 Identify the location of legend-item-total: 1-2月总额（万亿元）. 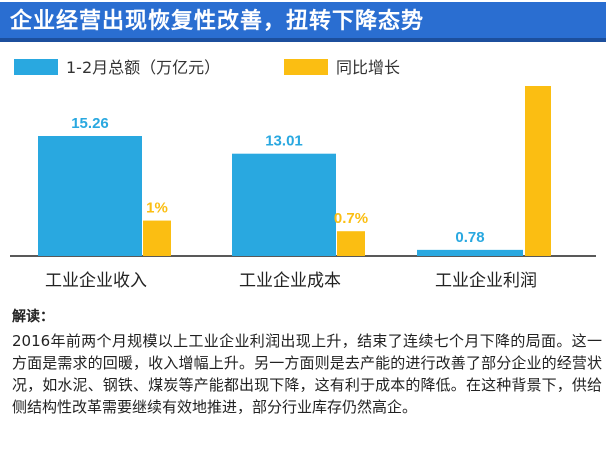
(117, 68).